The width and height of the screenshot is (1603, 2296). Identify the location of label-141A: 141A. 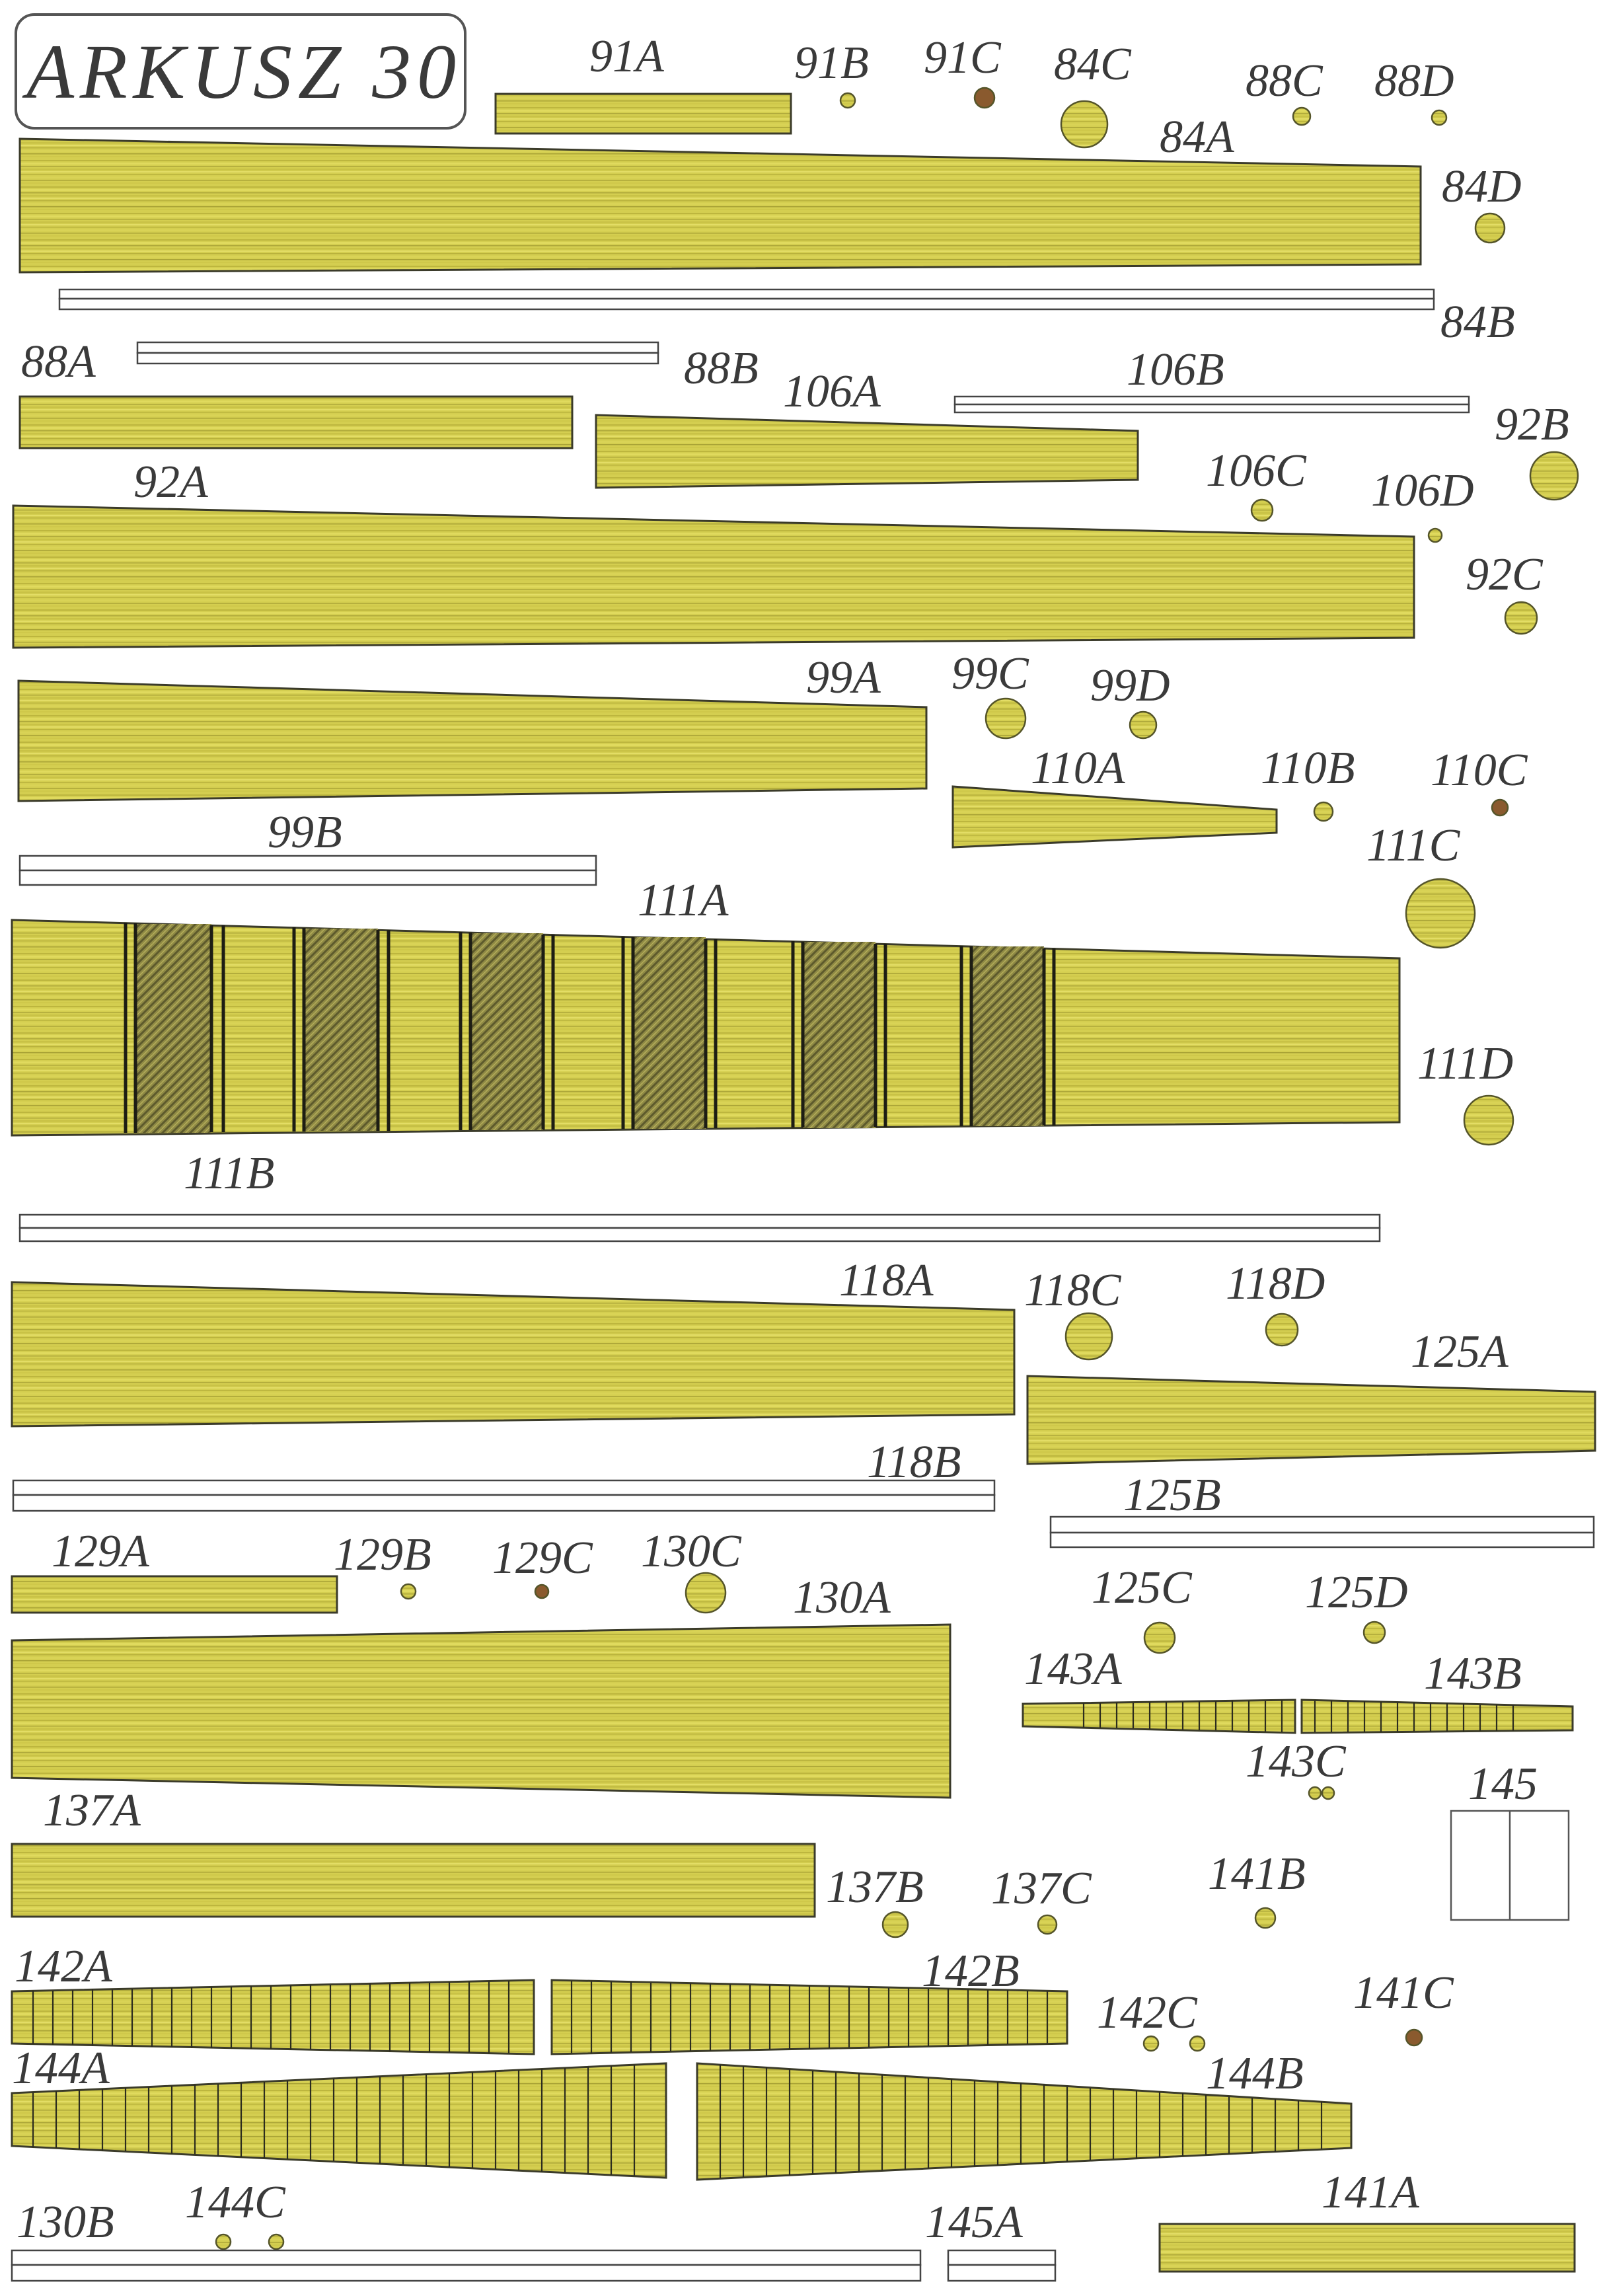
(1370, 2192).